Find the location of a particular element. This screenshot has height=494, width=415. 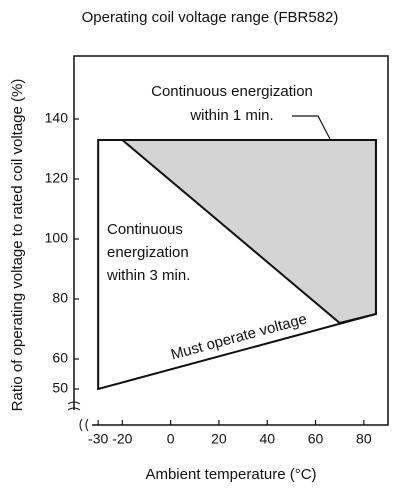

x-tick-label: 60 is located at coordinates (316, 439).